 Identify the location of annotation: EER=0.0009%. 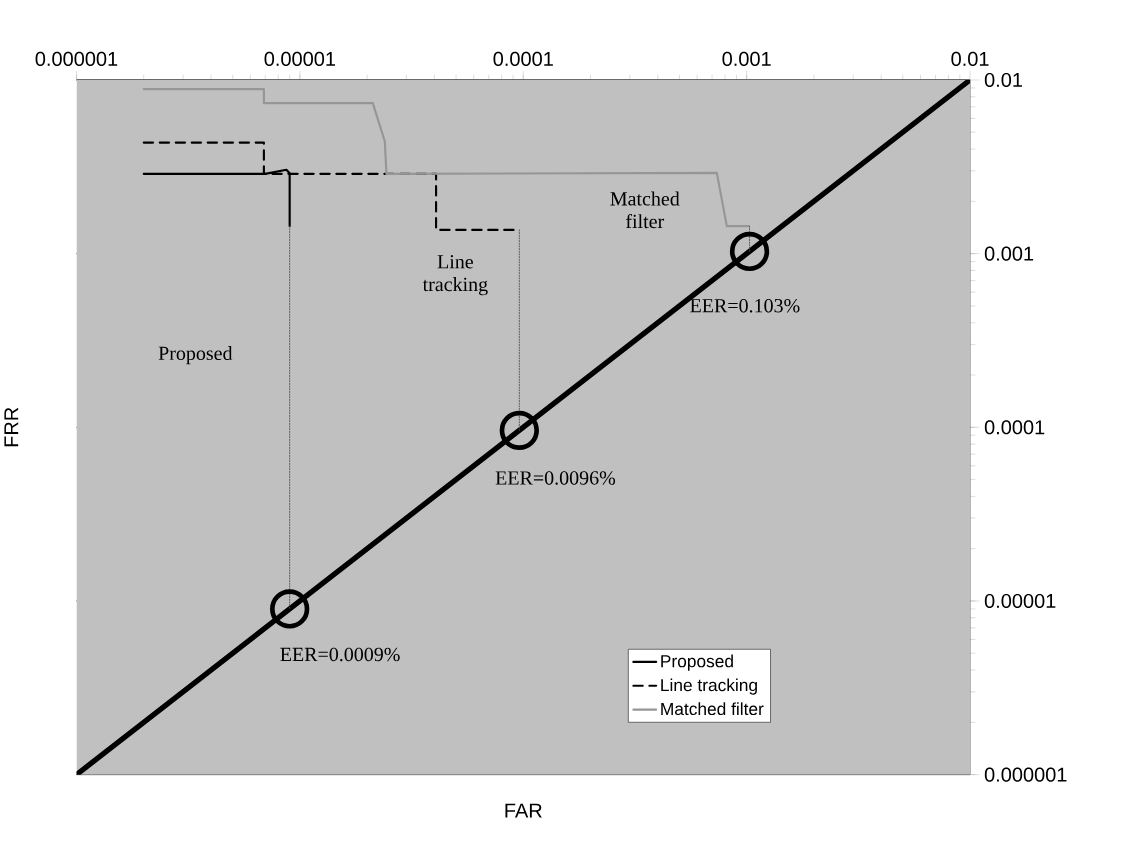
(340, 654).